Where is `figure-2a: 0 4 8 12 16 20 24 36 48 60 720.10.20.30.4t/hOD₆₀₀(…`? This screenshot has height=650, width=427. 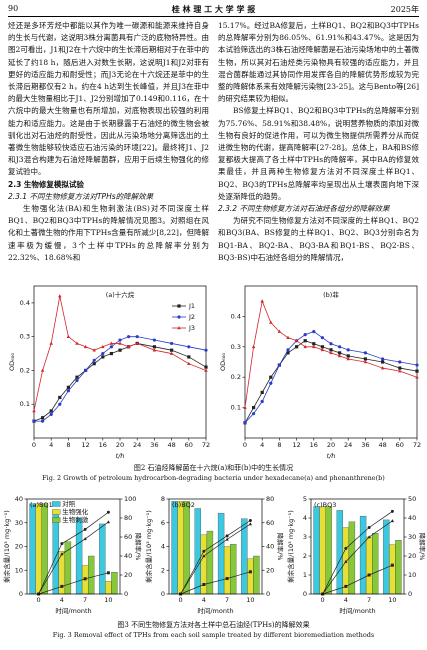
figure-2a: 0 4 8 12 16 20 24 36 48 60 720.10.20.30.4t/hOD₆₀₀(… is located at coordinates (109, 372).